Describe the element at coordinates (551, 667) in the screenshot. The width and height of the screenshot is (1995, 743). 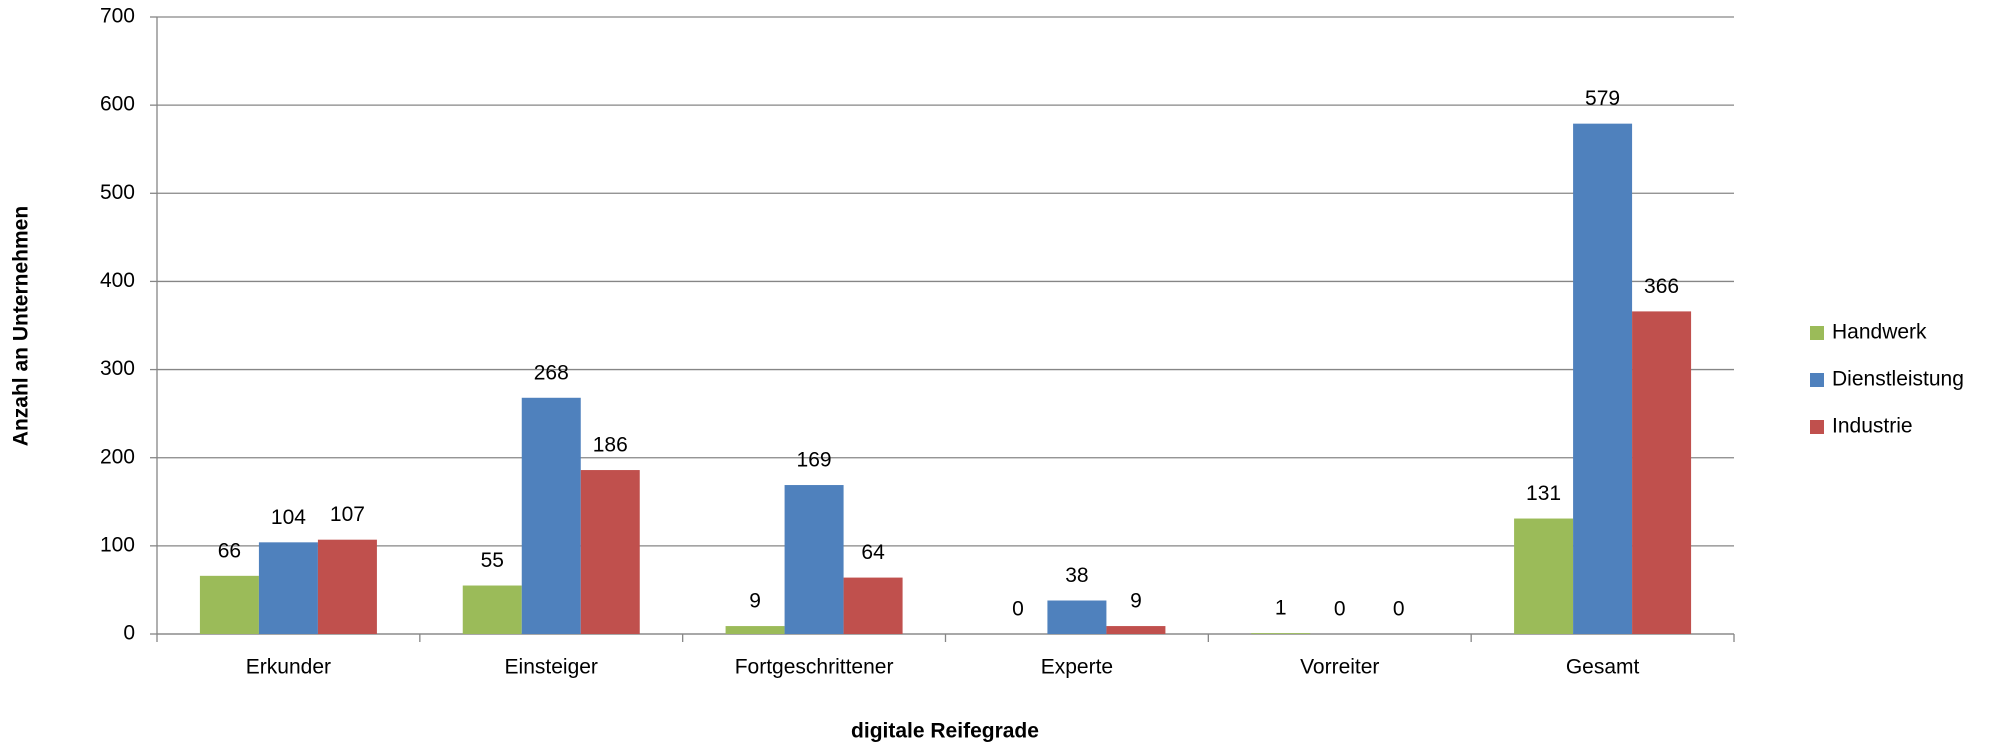
I see `x-tick-label: Einsteiger` at that location.